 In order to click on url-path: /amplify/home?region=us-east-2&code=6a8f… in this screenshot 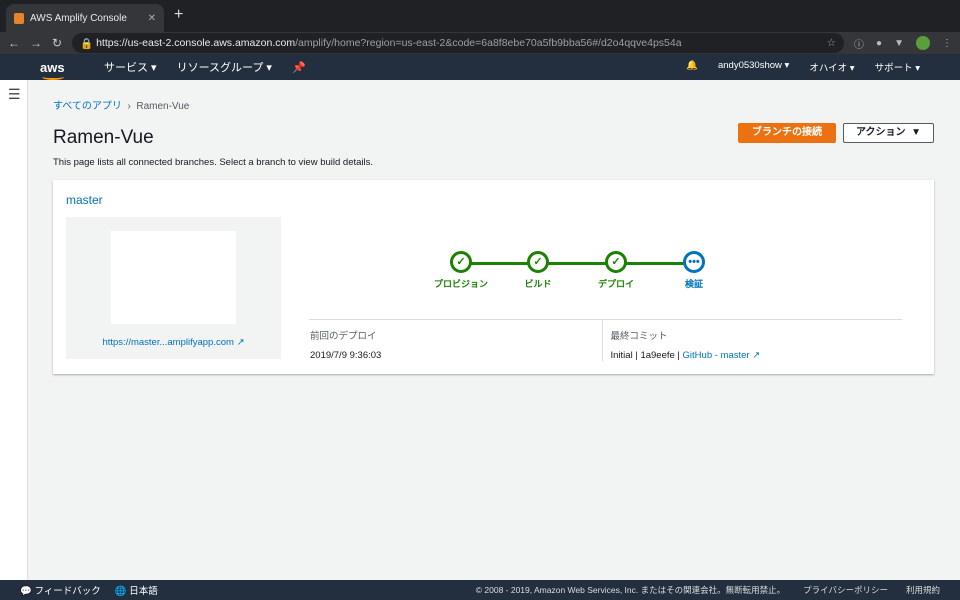, I will do `click(488, 43)`.